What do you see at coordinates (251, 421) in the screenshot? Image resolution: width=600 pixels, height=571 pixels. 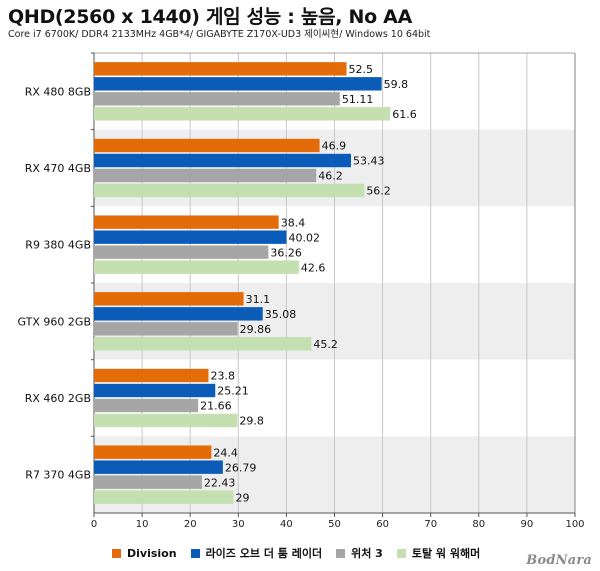 I see `bar-value-label: 29.8` at bounding box center [251, 421].